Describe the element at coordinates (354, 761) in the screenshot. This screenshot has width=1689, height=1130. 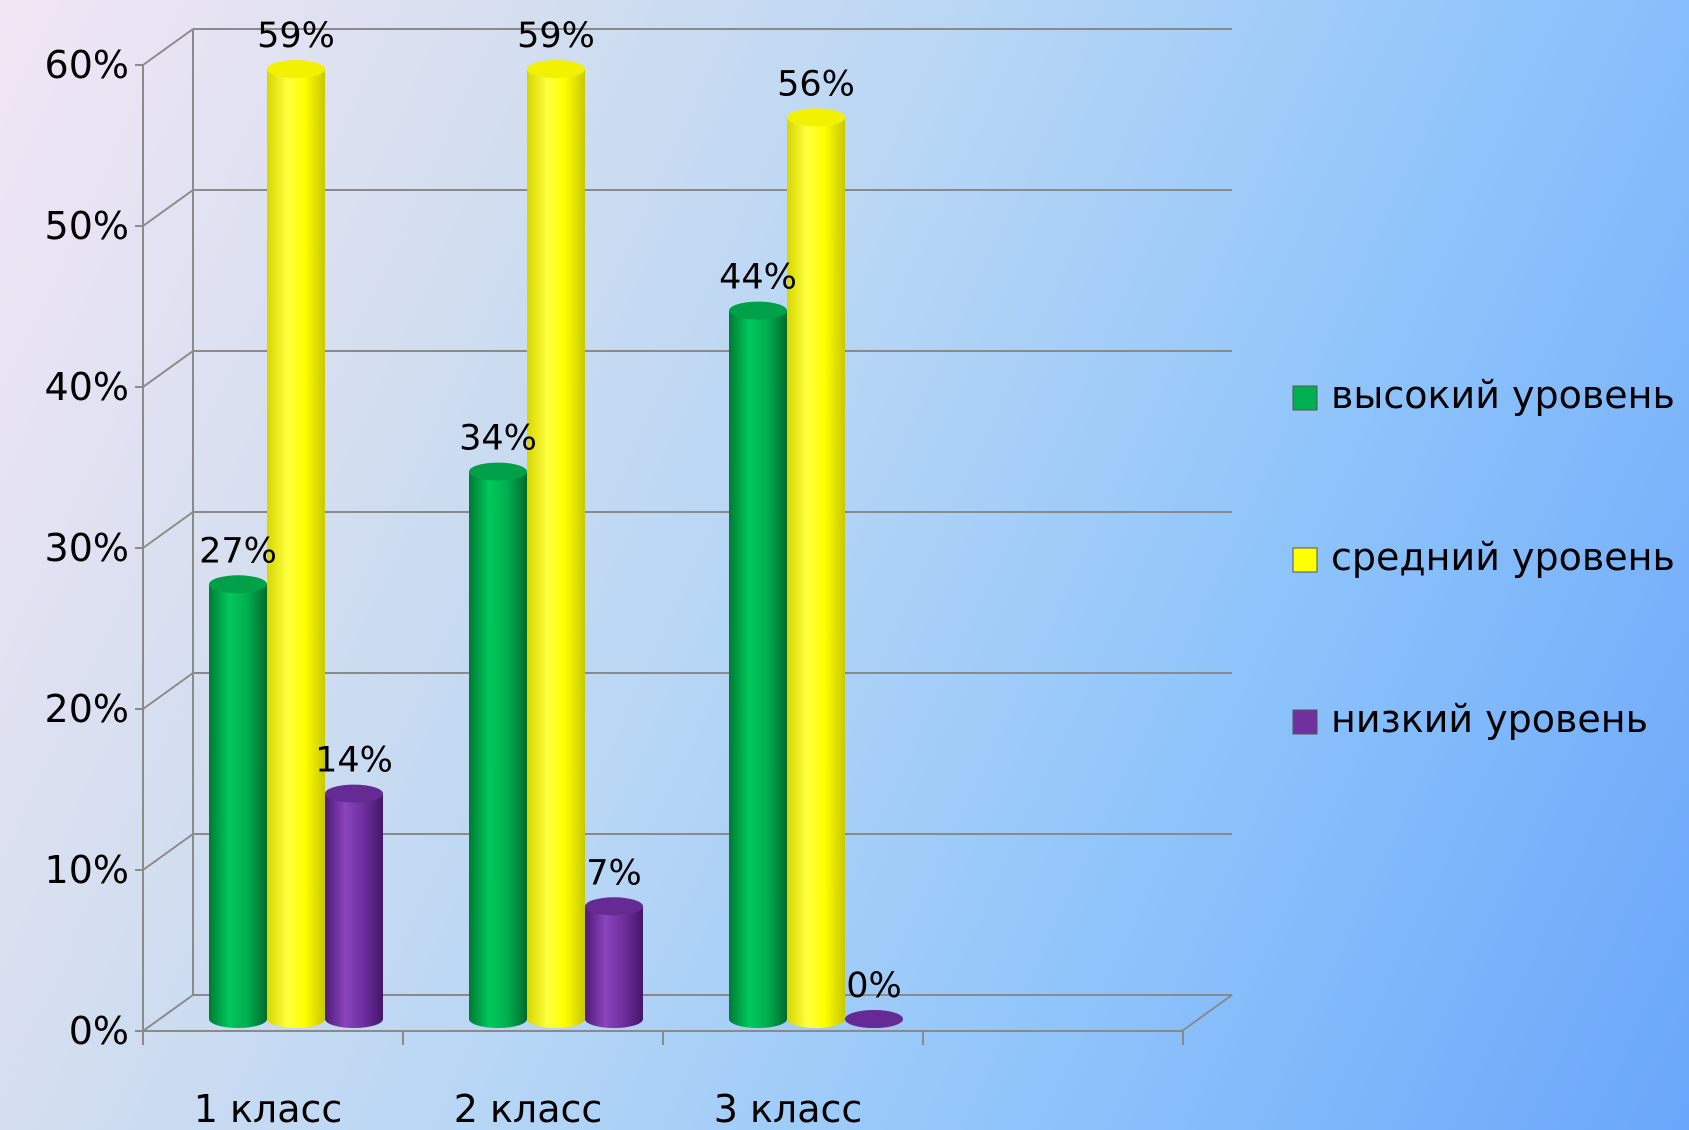
I see `data-label: 14%` at that location.